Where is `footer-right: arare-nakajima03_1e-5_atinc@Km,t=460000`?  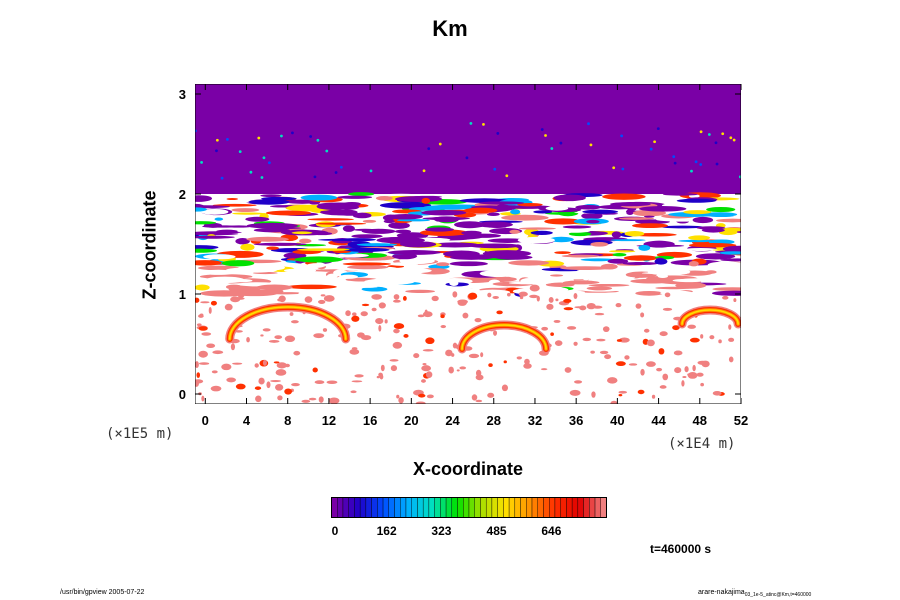
footer-right: arare-nakajima03_1e-5_atinc@Km,t=460000 is located at coordinates (754, 593).